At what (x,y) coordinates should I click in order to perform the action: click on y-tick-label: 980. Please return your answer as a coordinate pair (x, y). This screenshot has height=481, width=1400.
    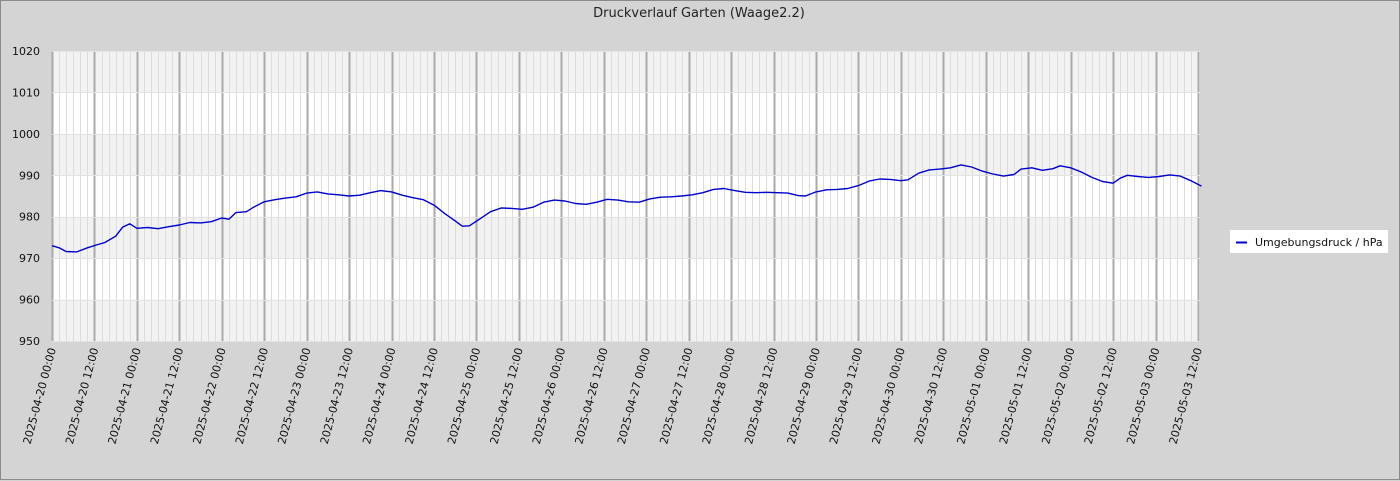
    Looking at the image, I should click on (29, 217).